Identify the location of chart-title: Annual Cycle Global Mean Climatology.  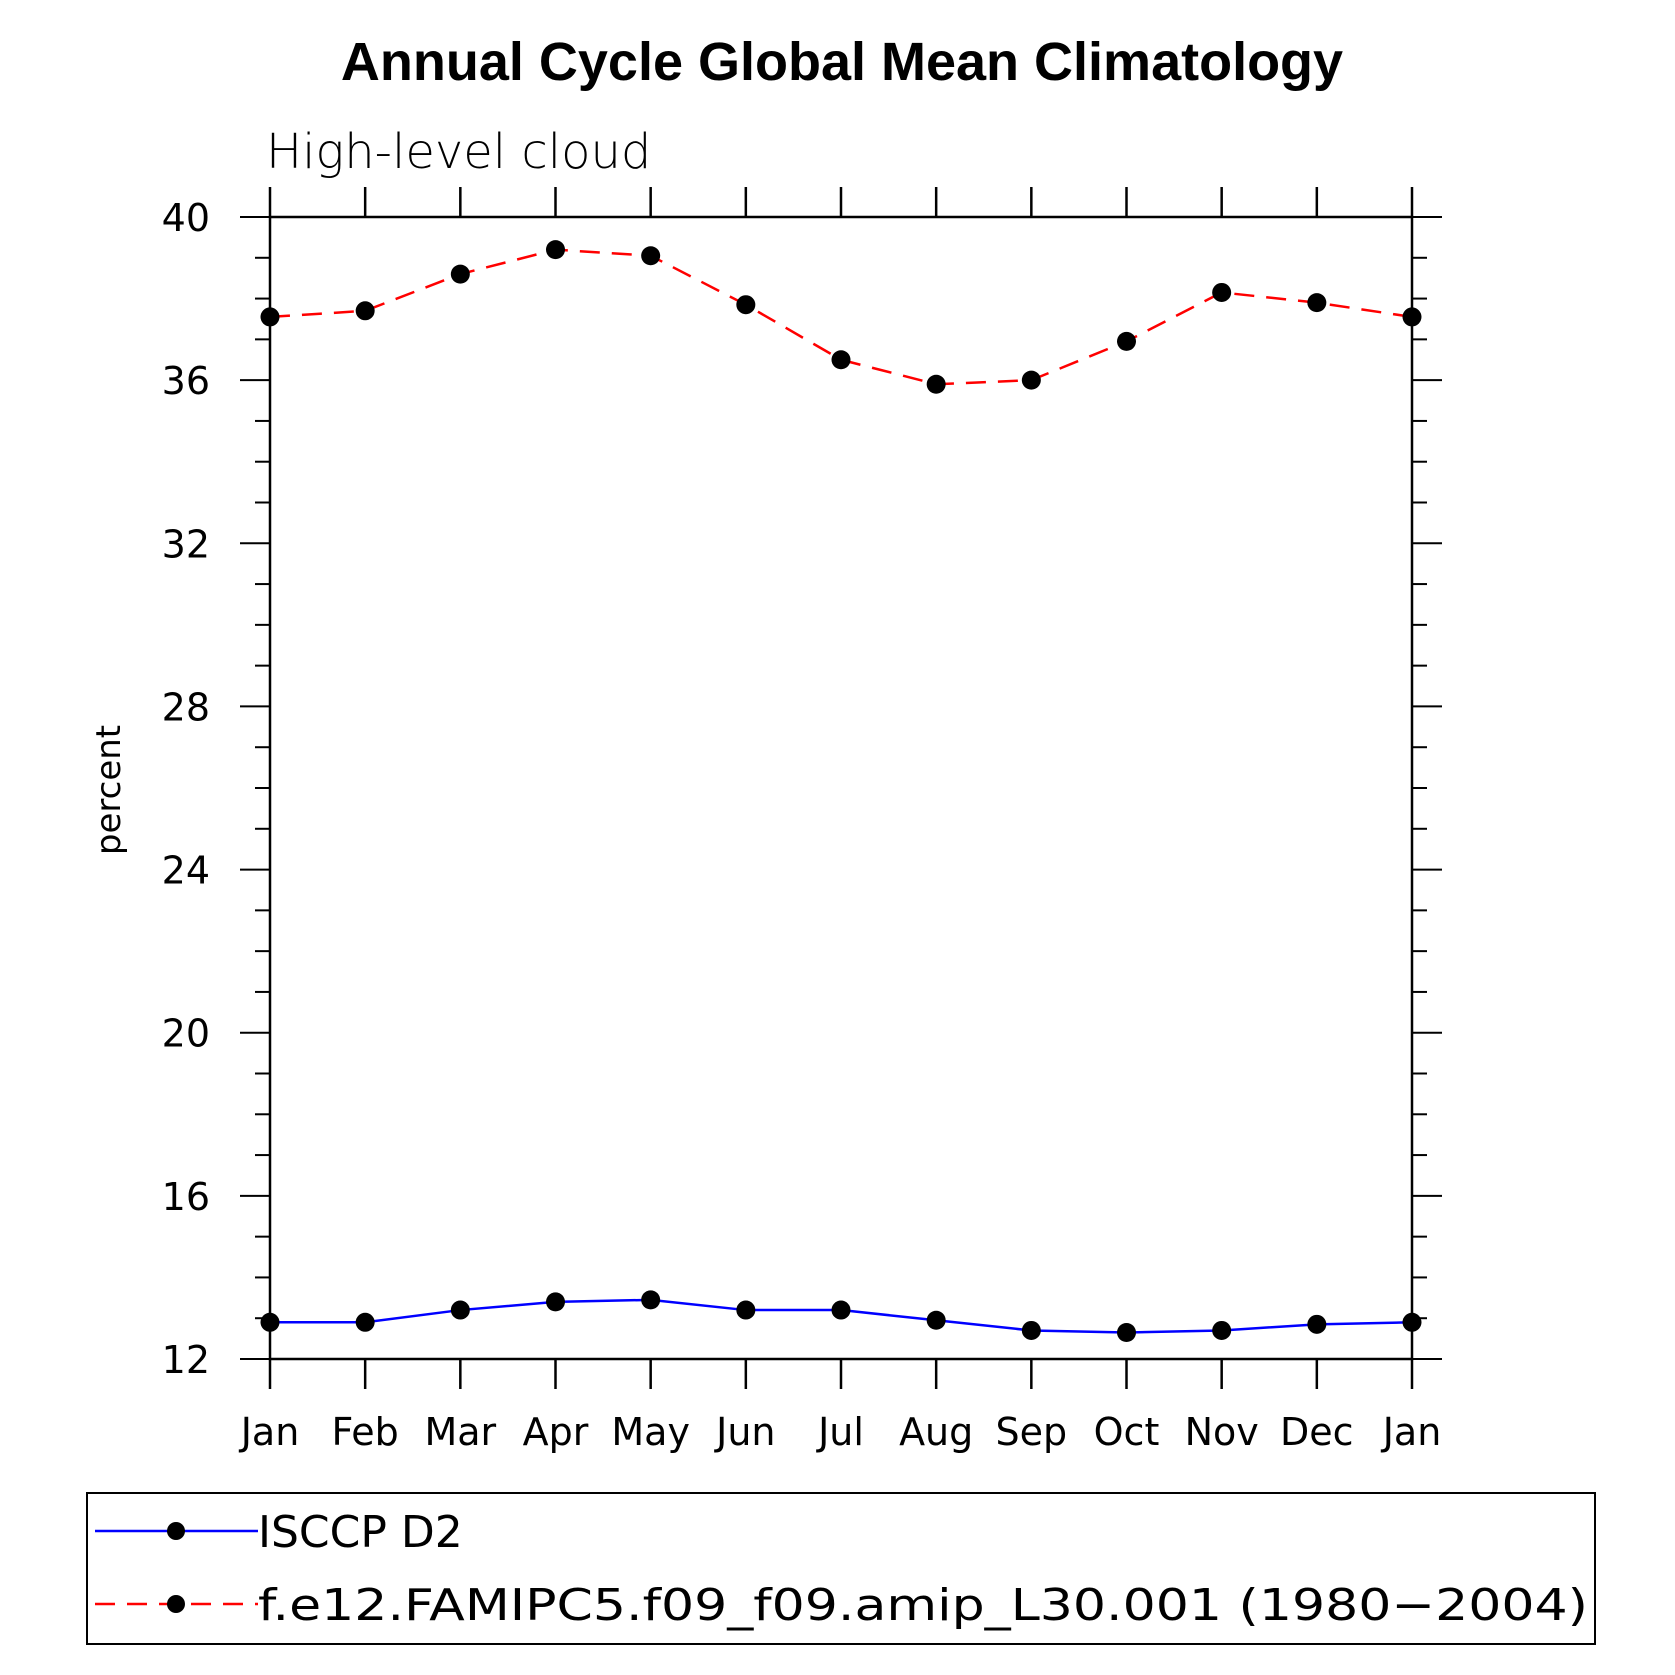
(842, 62).